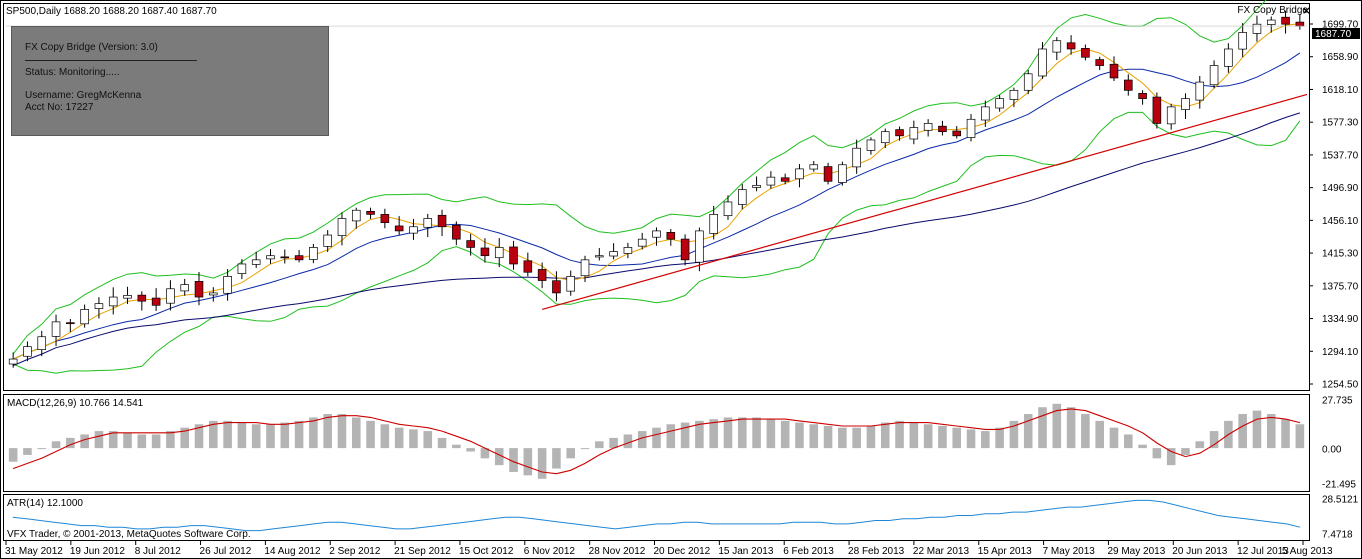 Image resolution: width=1362 pixels, height=559 pixels. What do you see at coordinates (1340, 352) in the screenshot?
I see `y-tick-label: 1294.10` at bounding box center [1340, 352].